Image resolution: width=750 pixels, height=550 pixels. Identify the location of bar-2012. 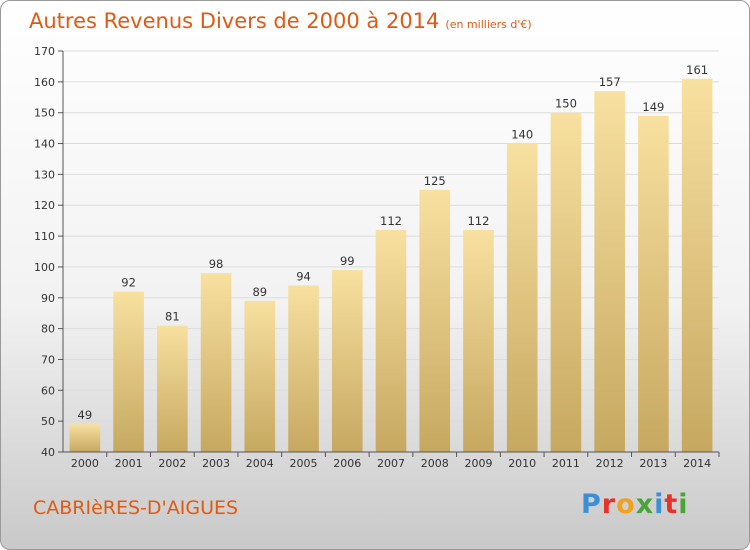
(609, 271).